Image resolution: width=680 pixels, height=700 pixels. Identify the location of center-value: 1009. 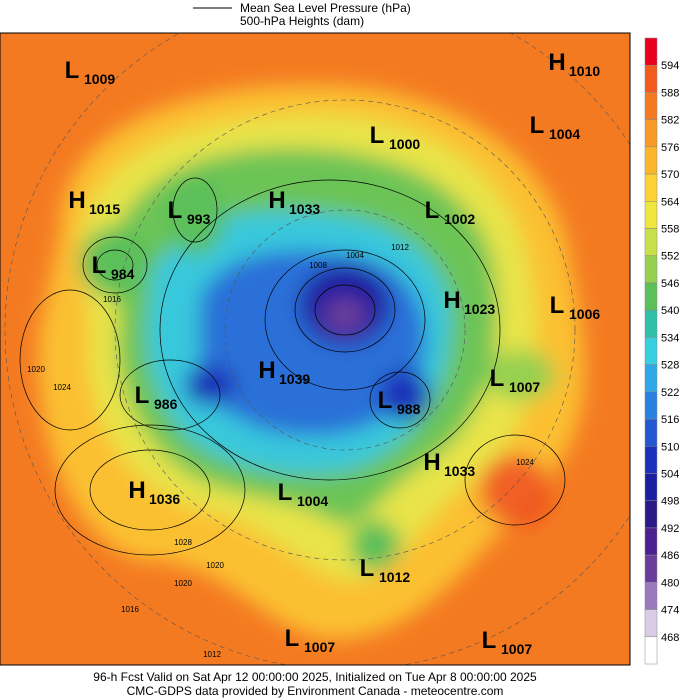
(99, 79).